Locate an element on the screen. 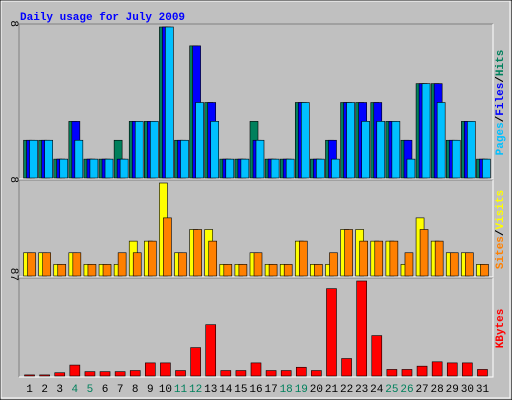 The width and height of the screenshot is (512, 400). x-tick-label: 6 is located at coordinates (105, 390).